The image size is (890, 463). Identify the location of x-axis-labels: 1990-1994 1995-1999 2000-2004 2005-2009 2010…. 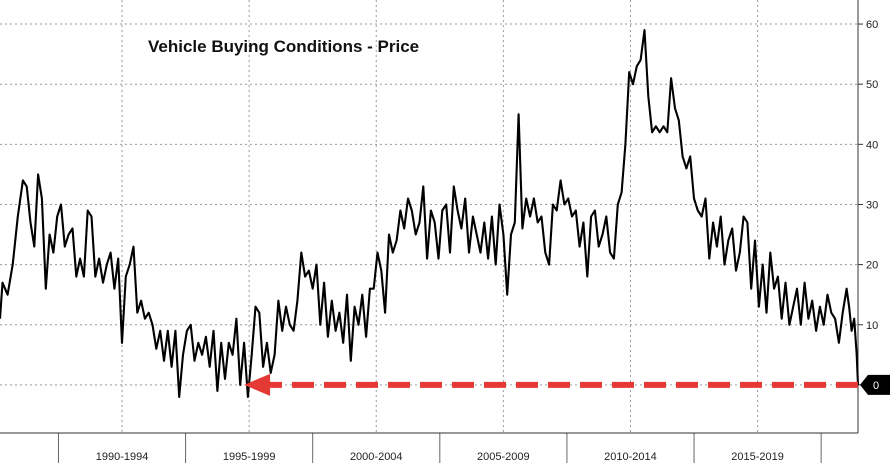
(440, 457).